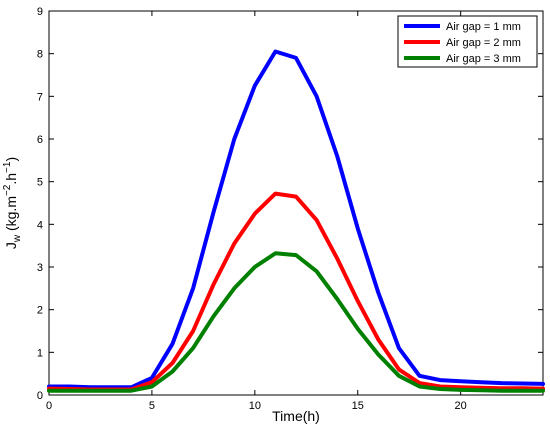 This screenshot has height=434, width=550. I want to click on legend-label-3: Air gap = 3 mm, so click(483, 59).